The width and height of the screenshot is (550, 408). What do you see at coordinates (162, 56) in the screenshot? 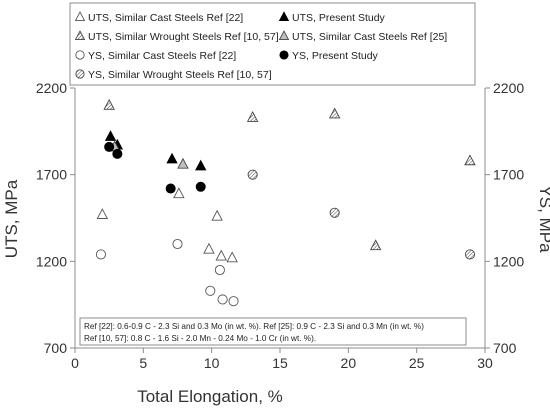
I see `legend-label: YS, Similar Cast Steels Ref [22]` at bounding box center [162, 56].